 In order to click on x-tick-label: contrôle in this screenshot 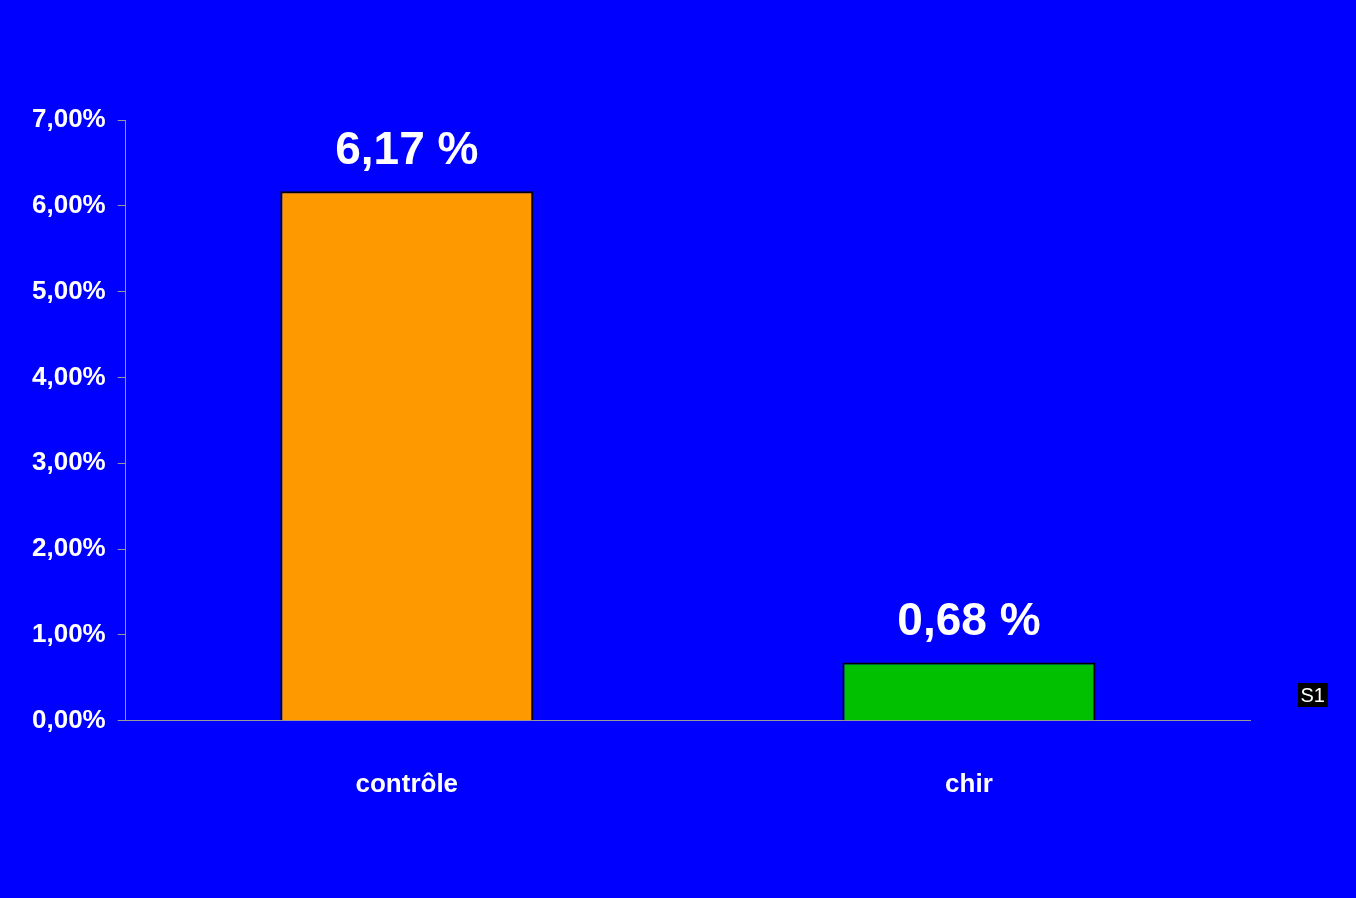, I will do `click(407, 782)`.